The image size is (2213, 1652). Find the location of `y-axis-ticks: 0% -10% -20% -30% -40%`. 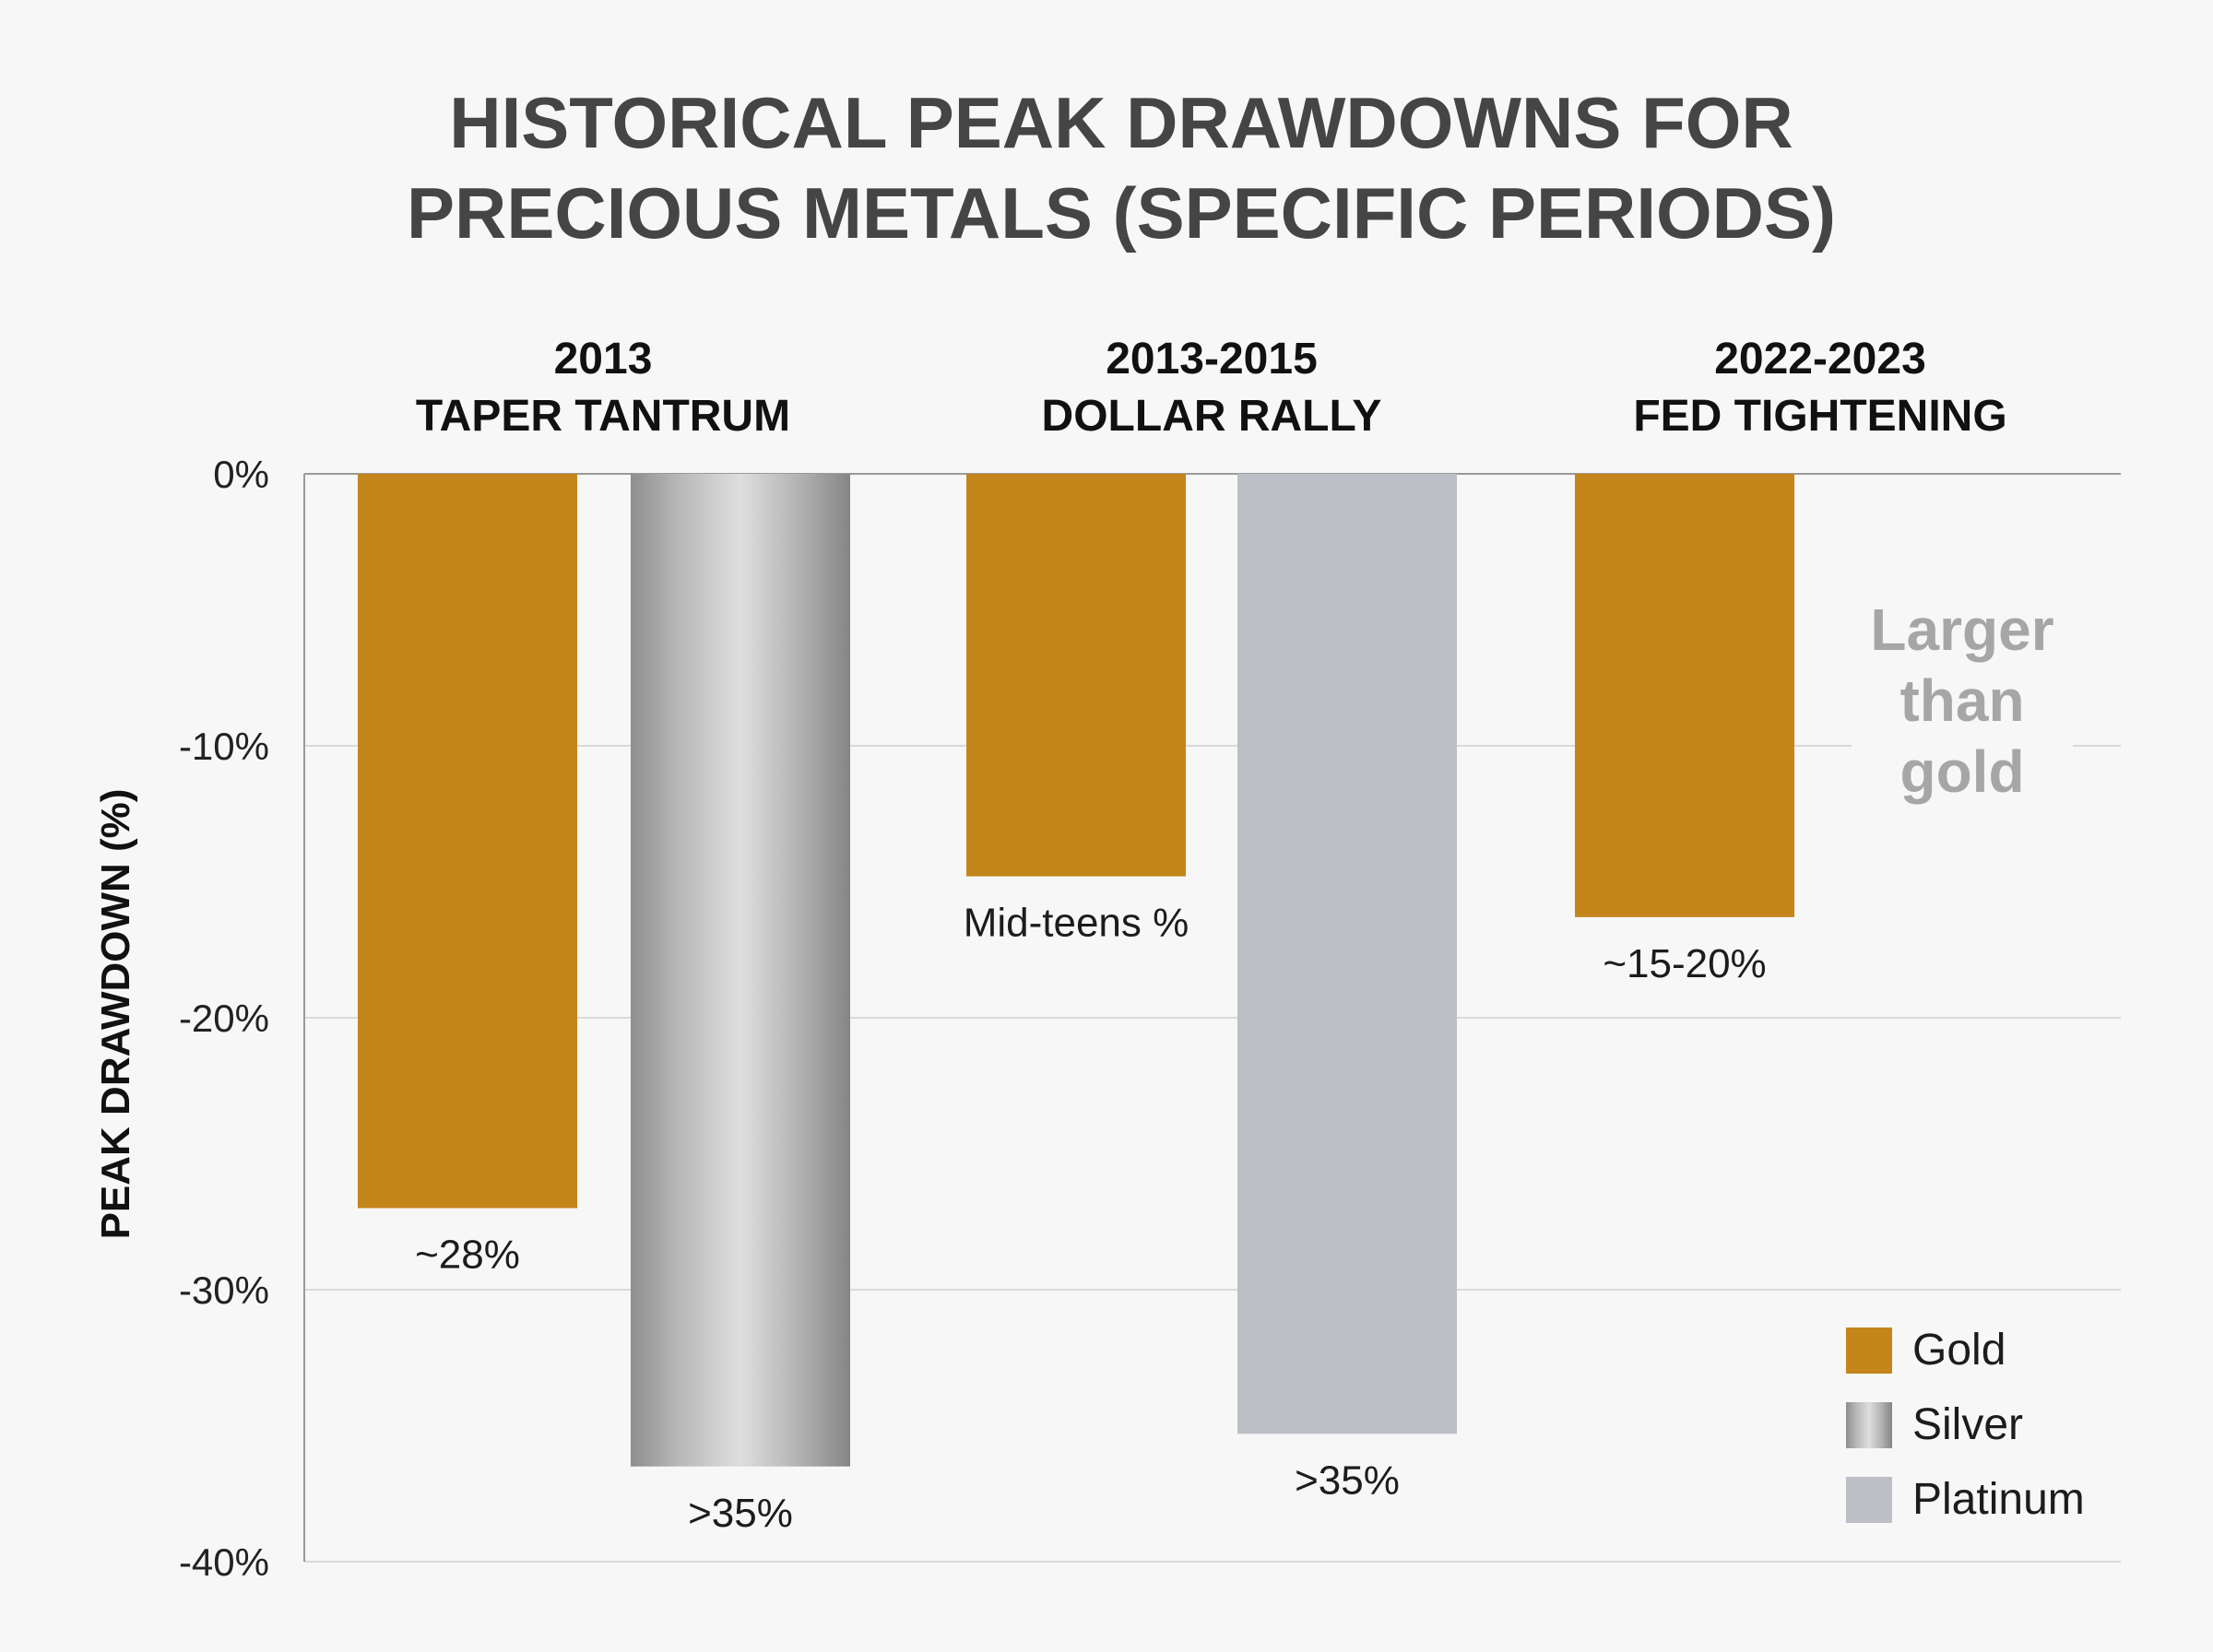

y-axis-ticks: 0% -10% -20% -30% -40% is located at coordinates (224, 1018).